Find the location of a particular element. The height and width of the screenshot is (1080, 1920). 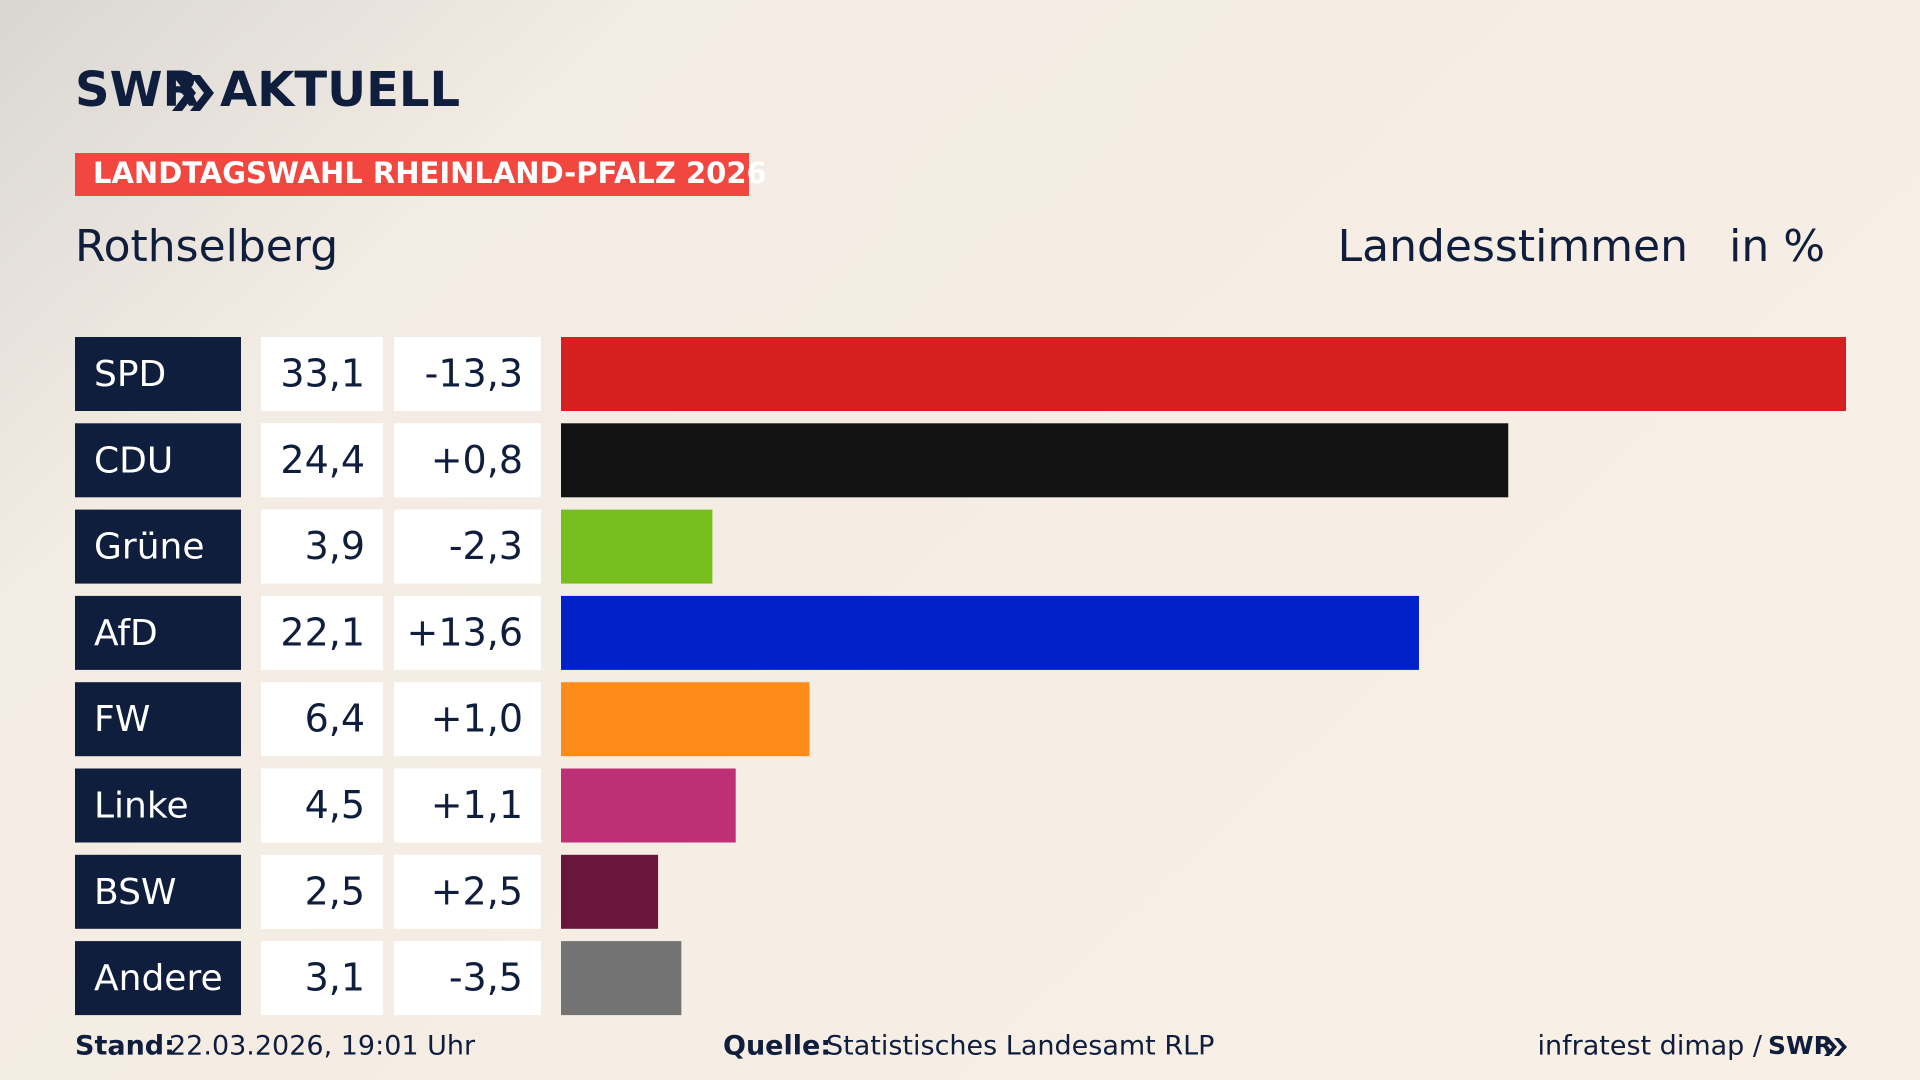

change-label: +1,0 is located at coordinates (477, 719).